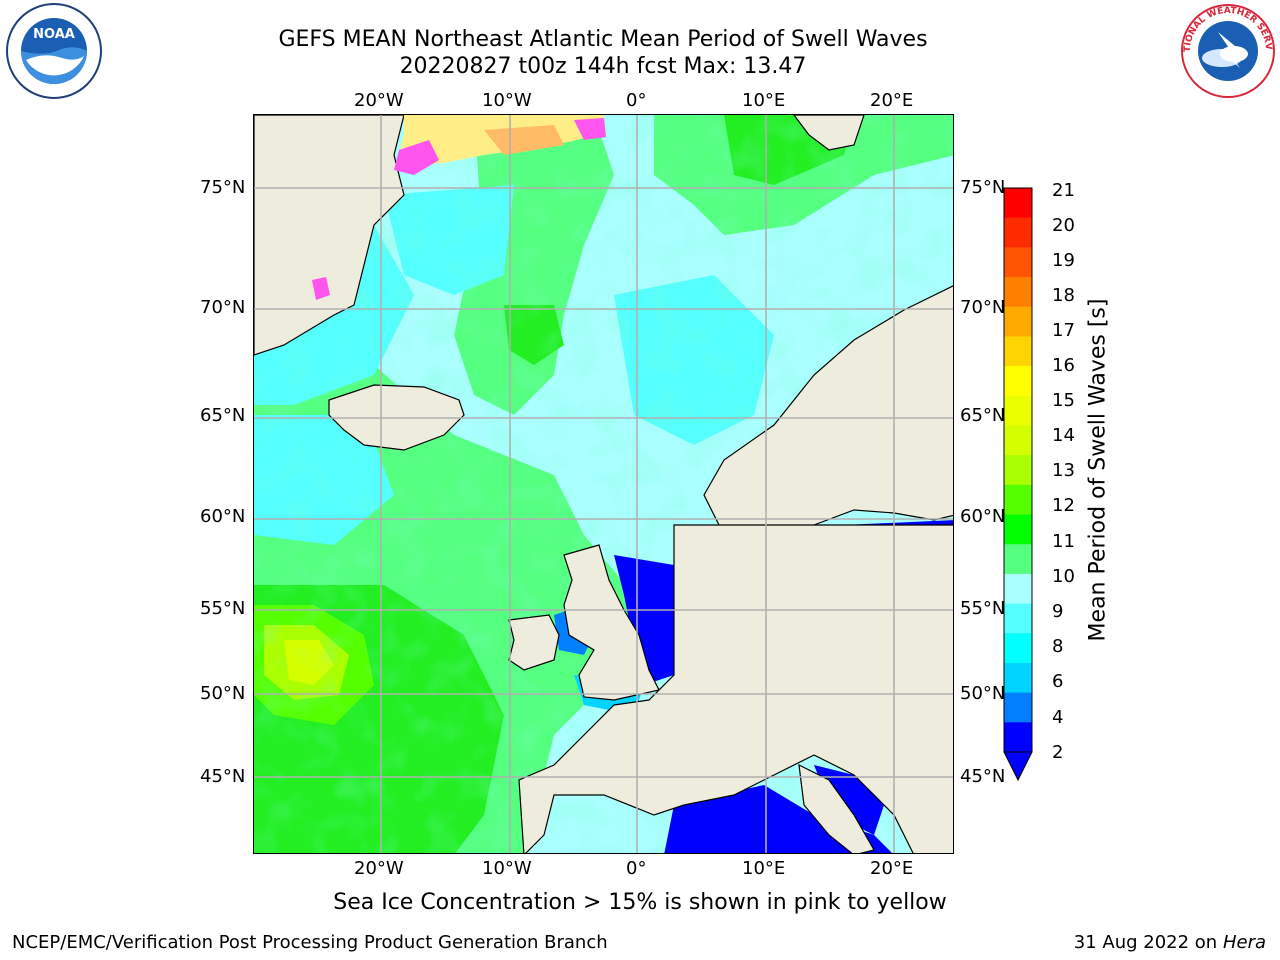 The image size is (1280, 960). What do you see at coordinates (1226, 50) in the screenshot?
I see `nws-logo: NATIONAL WEATHER SERVICE` at bounding box center [1226, 50].